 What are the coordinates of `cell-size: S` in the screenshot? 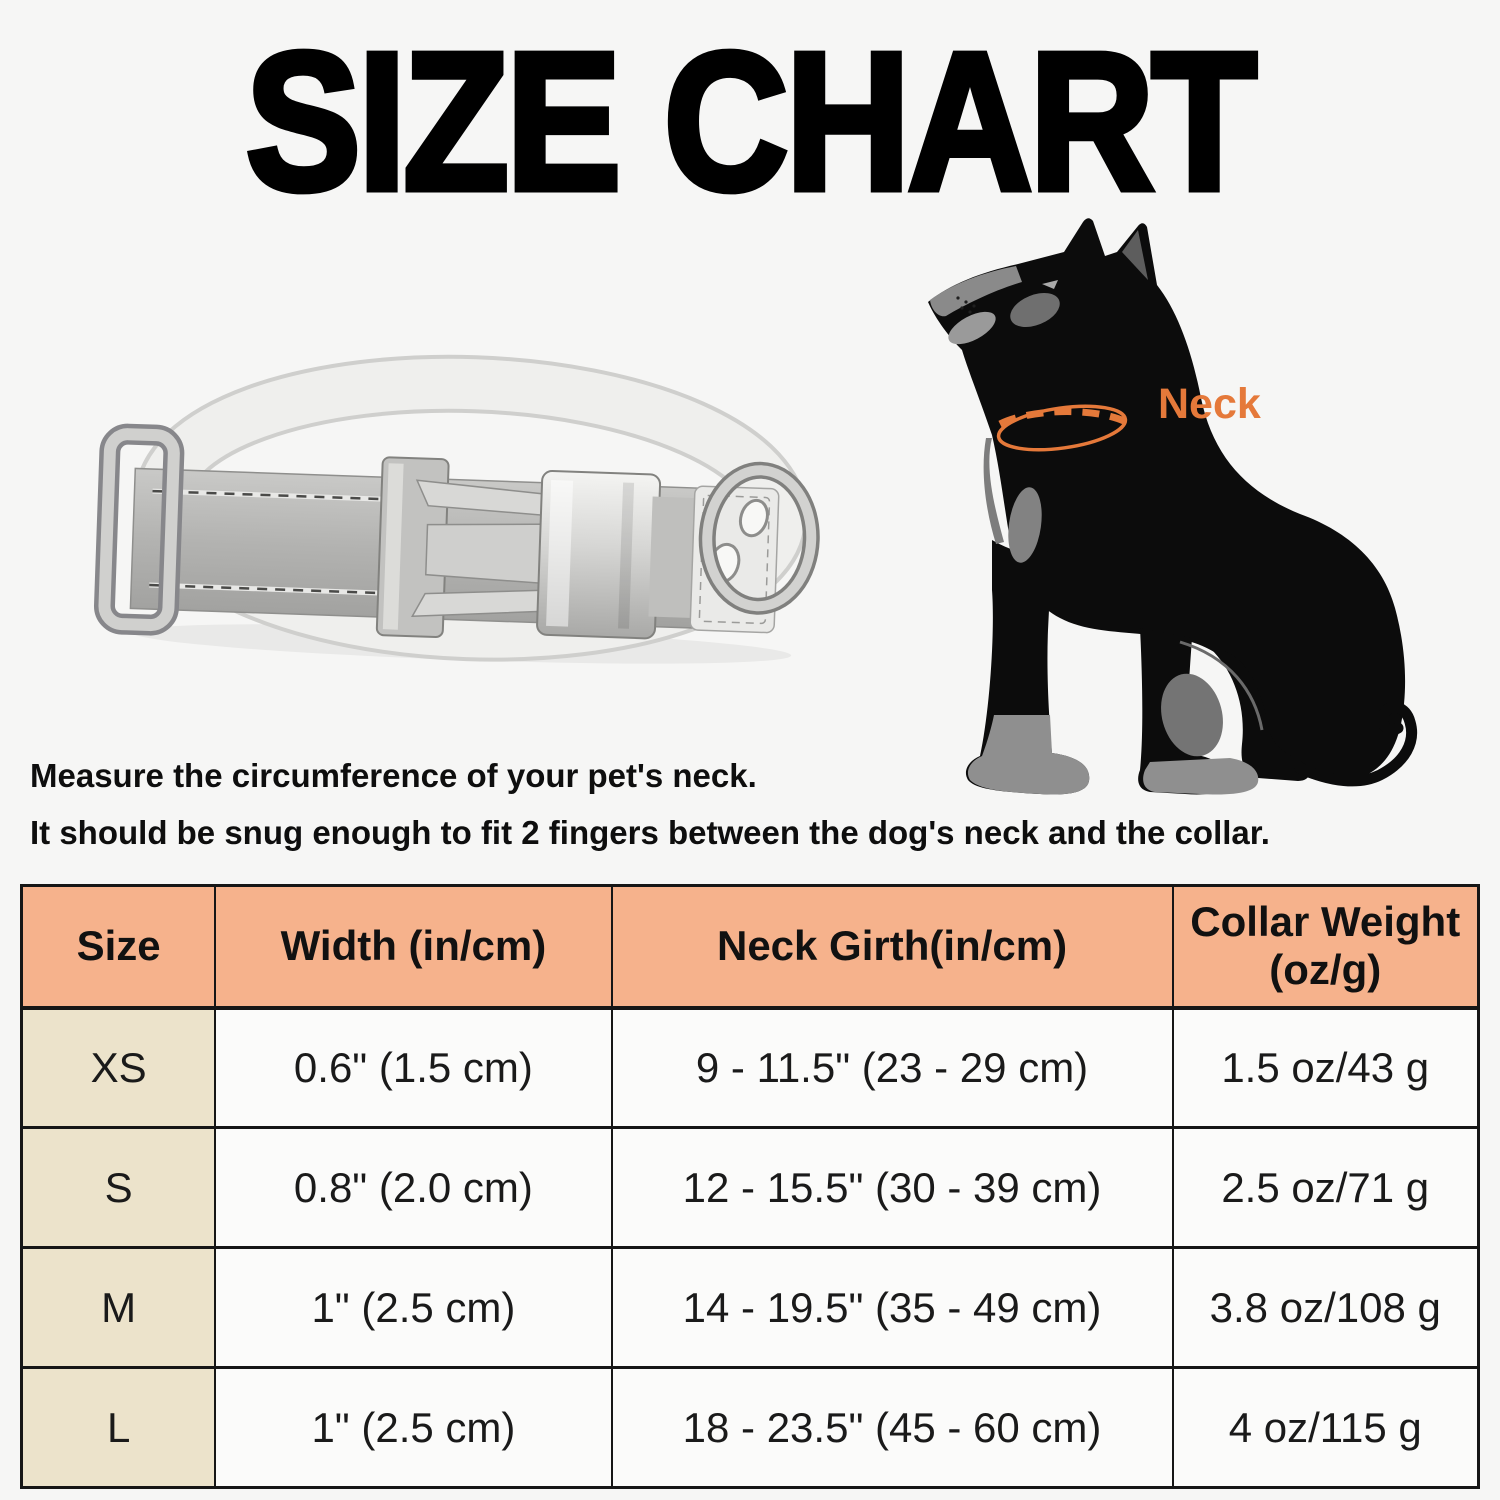 It's located at (118, 1187).